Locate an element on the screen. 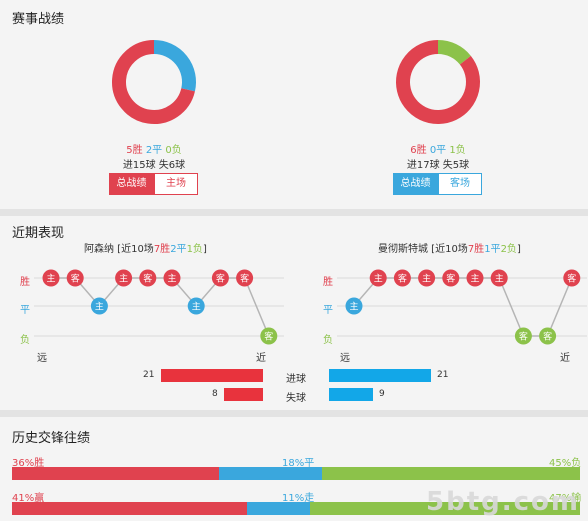 Image resolution: width=588 pixels, height=521 pixels. right-record-donut is located at coordinates (438, 82).